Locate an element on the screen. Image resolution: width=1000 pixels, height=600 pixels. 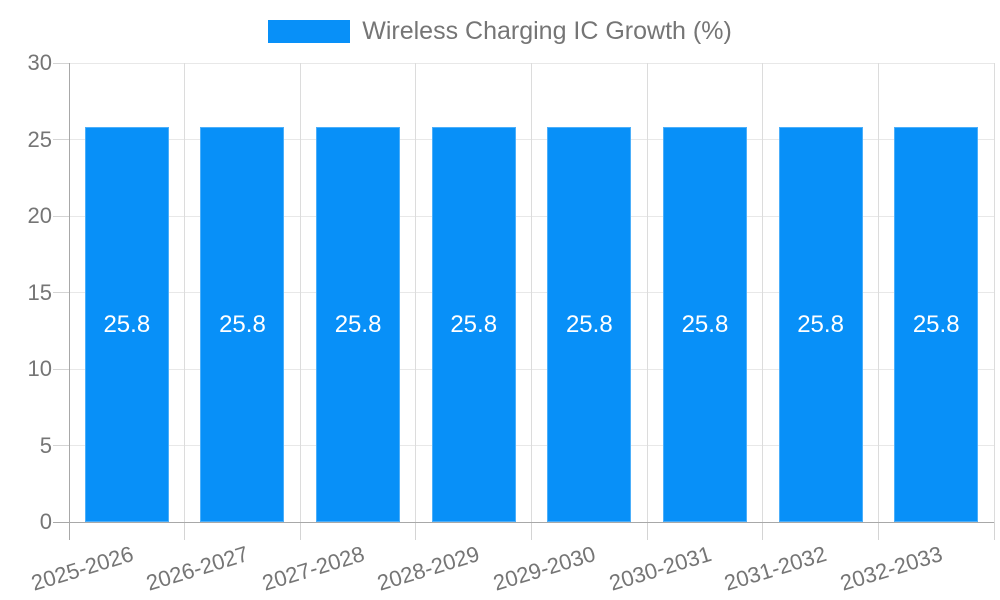
x-tick-label: 2030-2031 is located at coordinates (660, 568).